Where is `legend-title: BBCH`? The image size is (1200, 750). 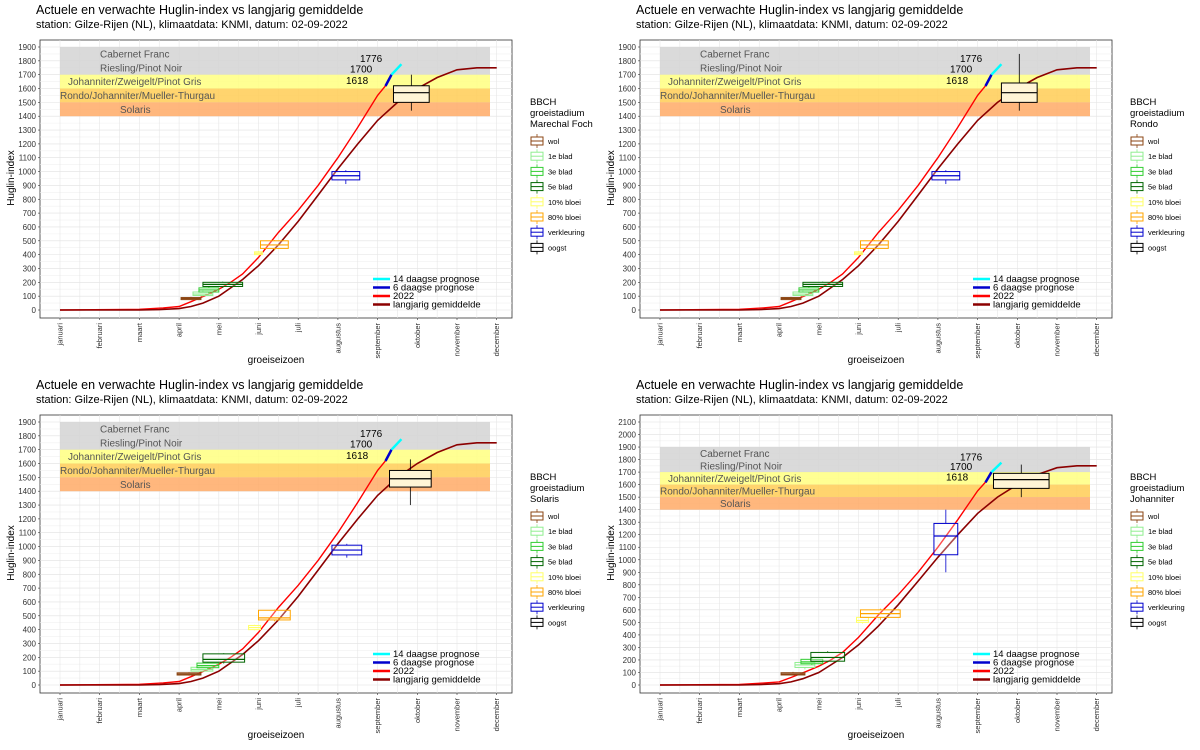 legend-title: BBCH is located at coordinates (543, 102).